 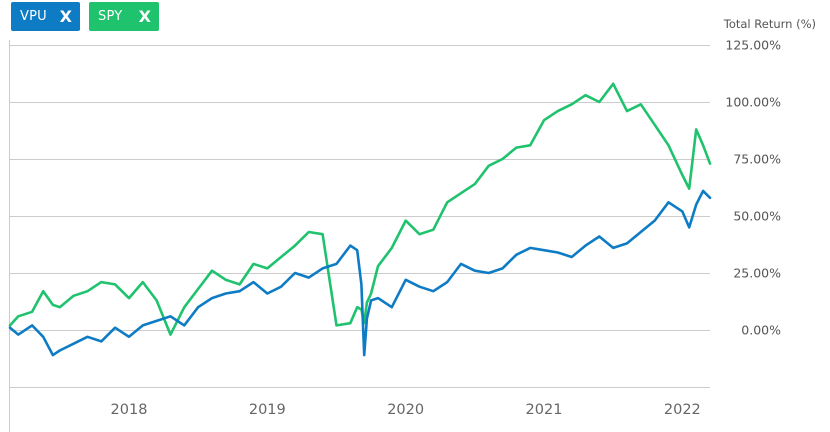 I want to click on x-tick-label: 2020, so click(x=405, y=410).